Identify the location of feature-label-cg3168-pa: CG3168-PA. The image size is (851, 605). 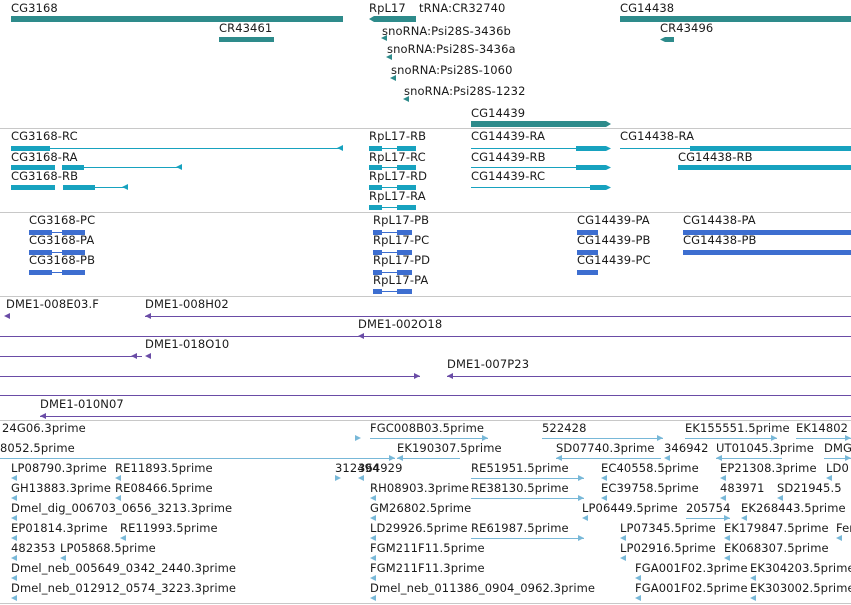
(62, 240).